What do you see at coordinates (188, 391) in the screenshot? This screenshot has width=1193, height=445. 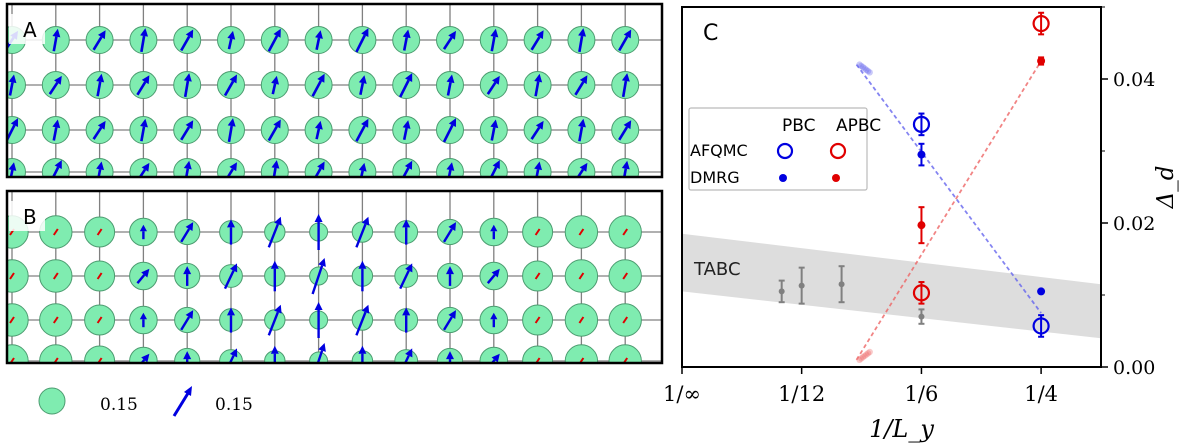 I see `scale-arrow-head-icon` at bounding box center [188, 391].